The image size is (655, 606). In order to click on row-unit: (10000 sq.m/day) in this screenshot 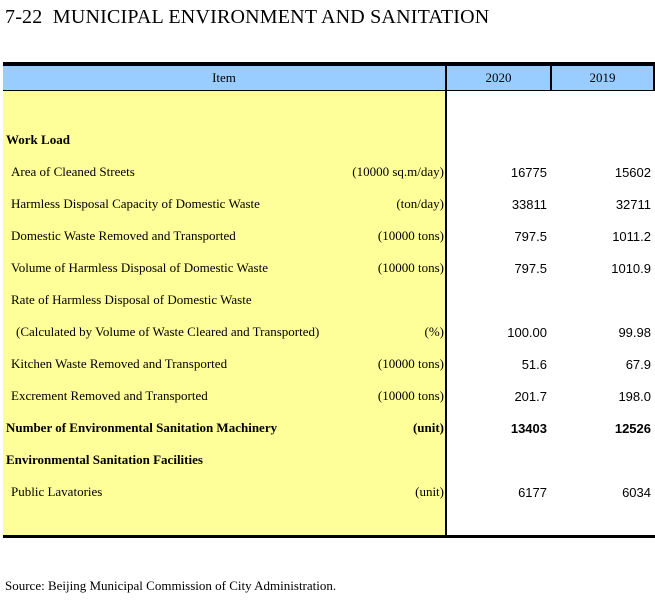, I will do `click(398, 171)`.